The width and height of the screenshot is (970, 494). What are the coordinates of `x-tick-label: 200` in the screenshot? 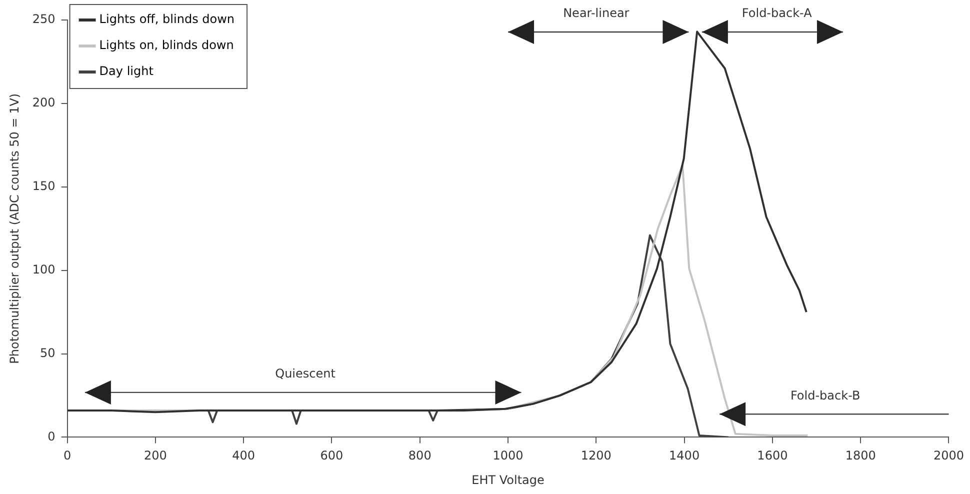 It's located at (155, 455).